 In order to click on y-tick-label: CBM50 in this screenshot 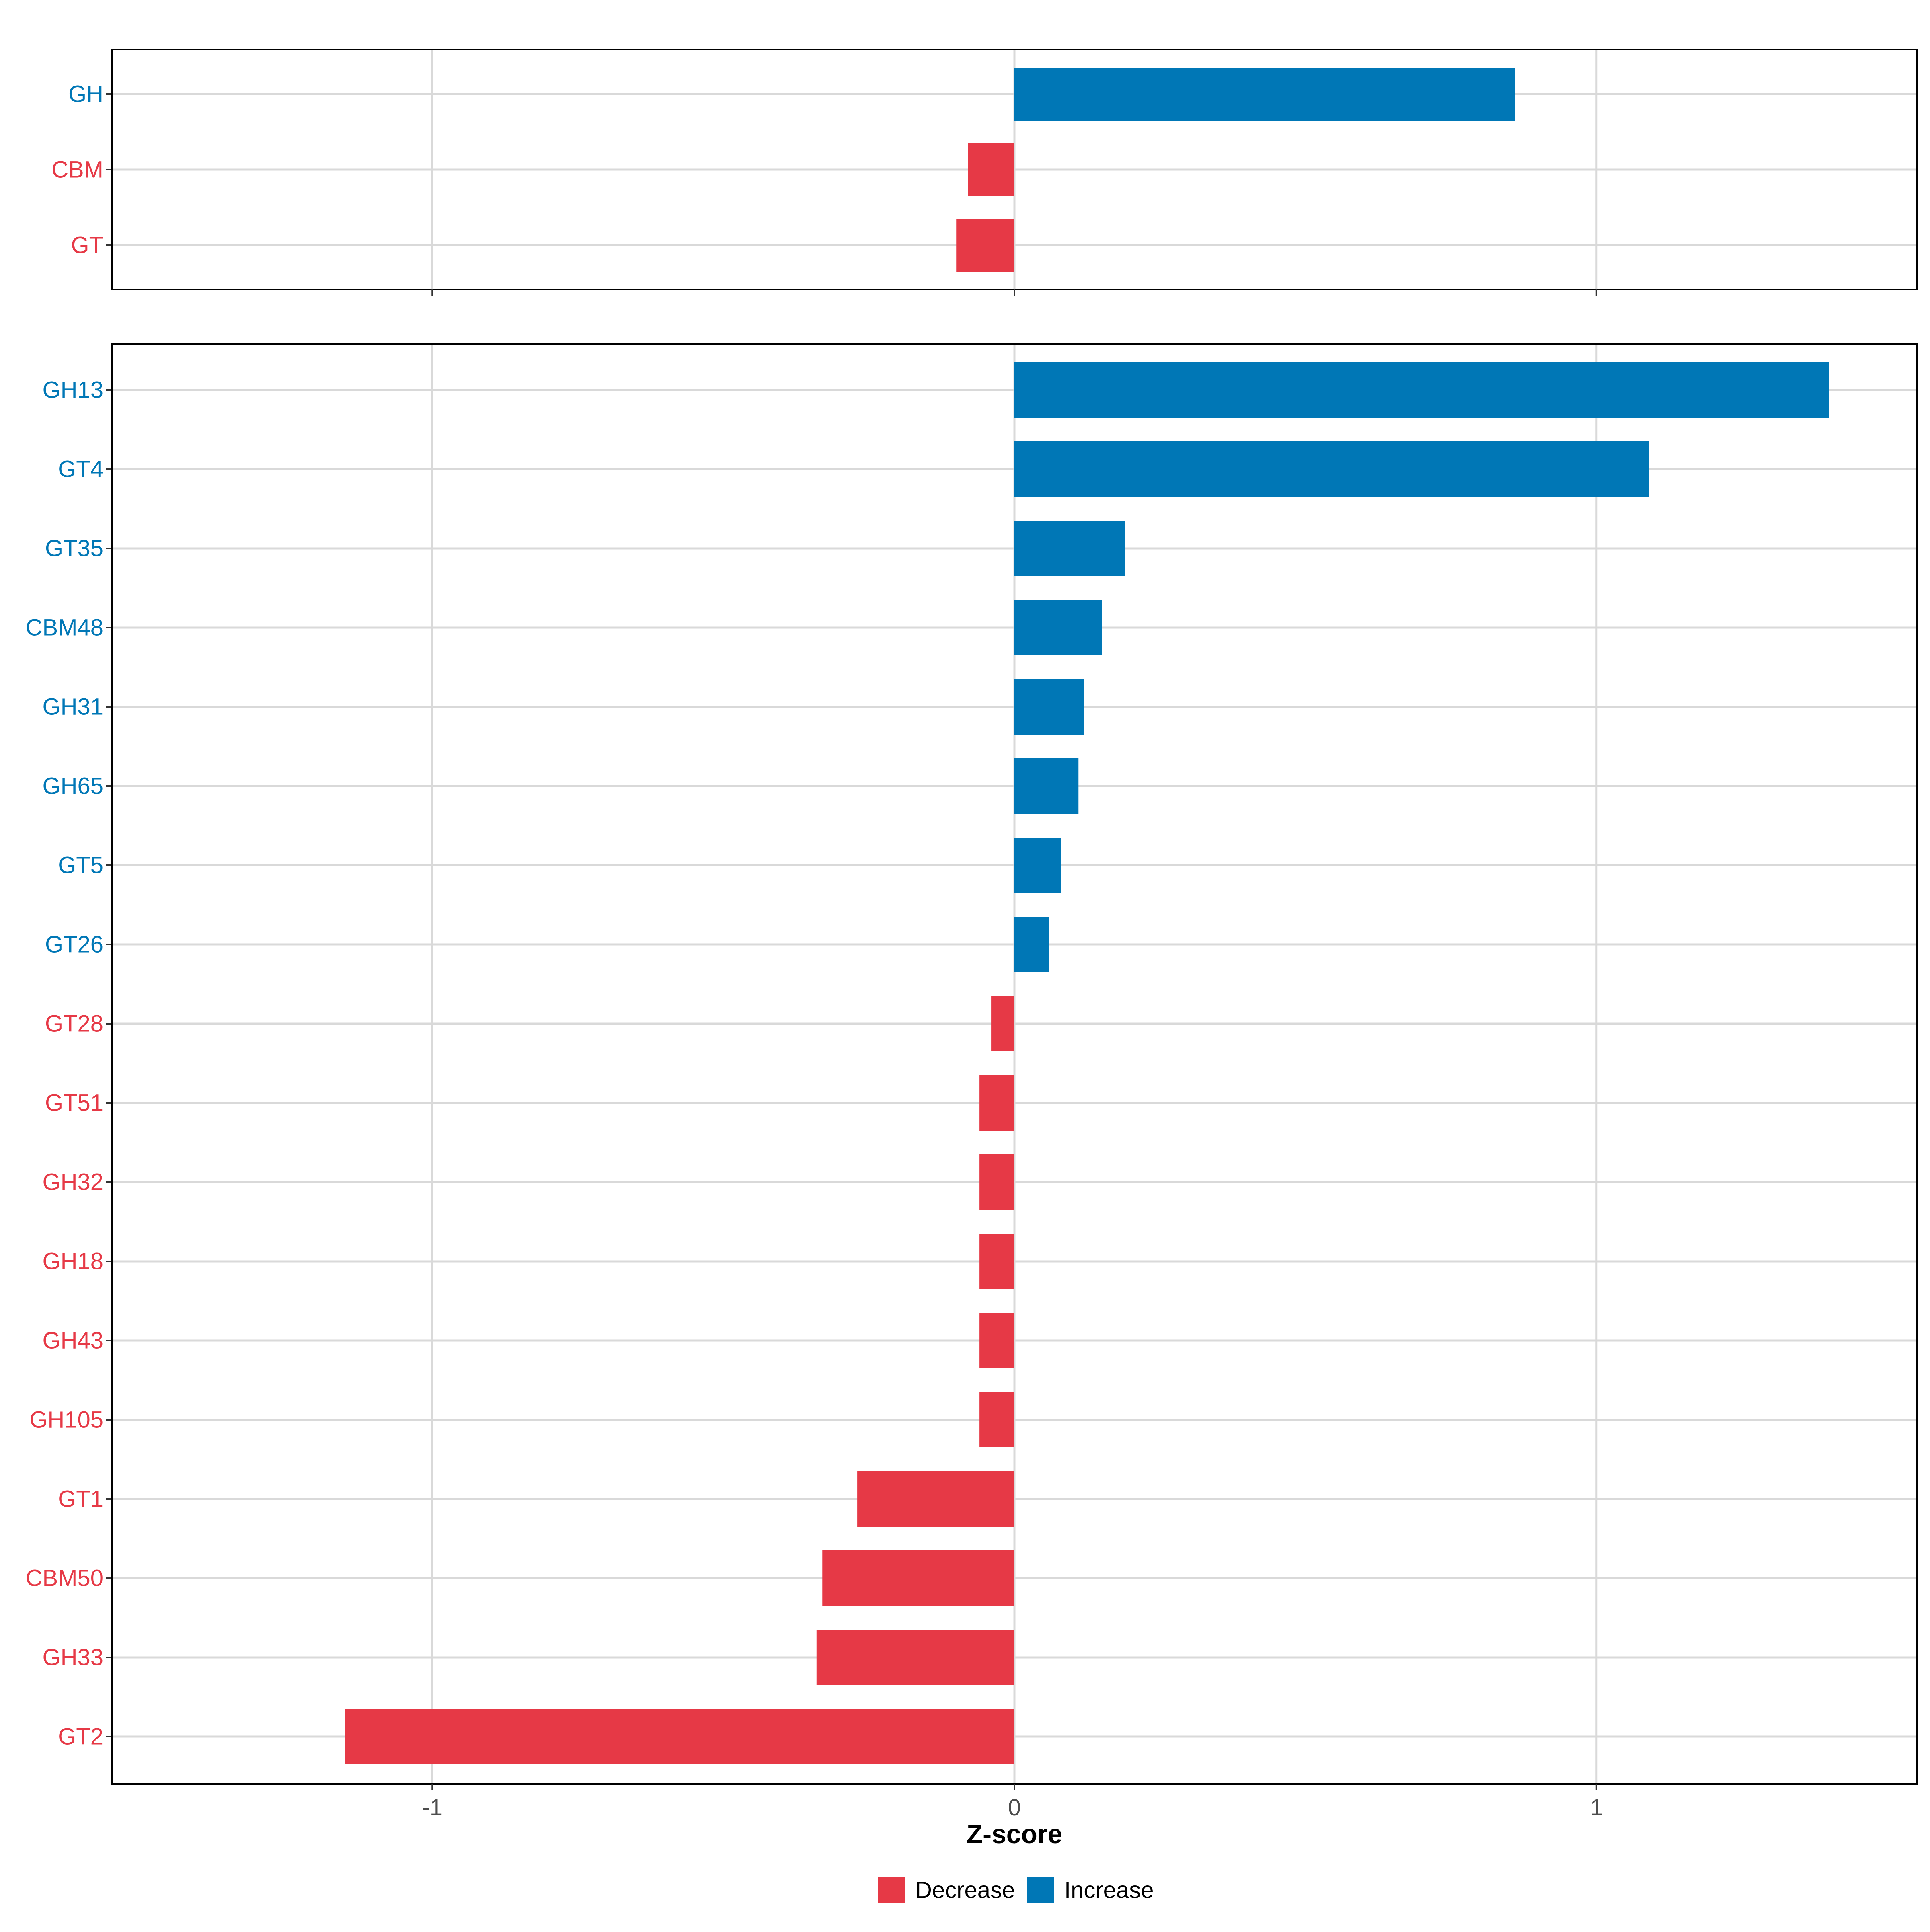, I will do `click(64, 1578)`.